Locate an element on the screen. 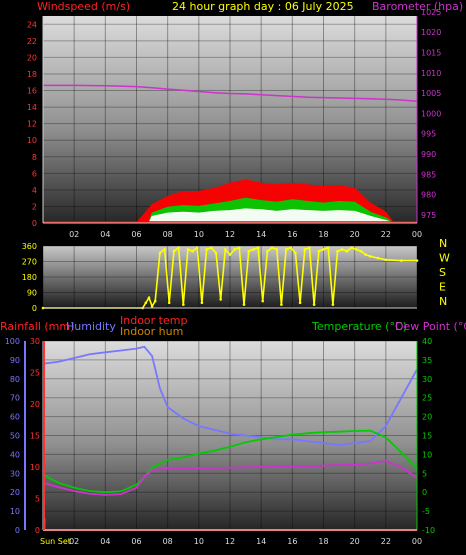 This screenshot has width=466, height=555. wind-y-tick-label: 14 is located at coordinates (32, 107).